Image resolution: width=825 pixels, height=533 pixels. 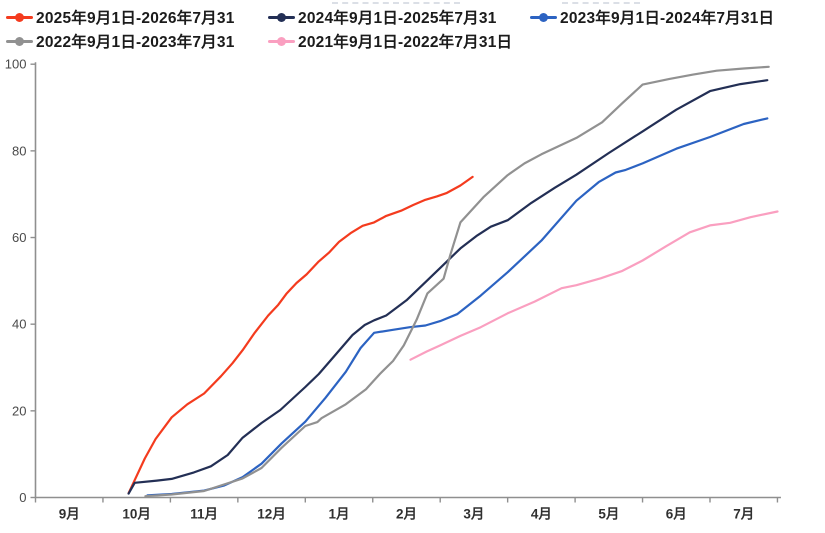 What do you see at coordinates (204, 514) in the screenshot?
I see `x-axis-label: 11月` at bounding box center [204, 514].